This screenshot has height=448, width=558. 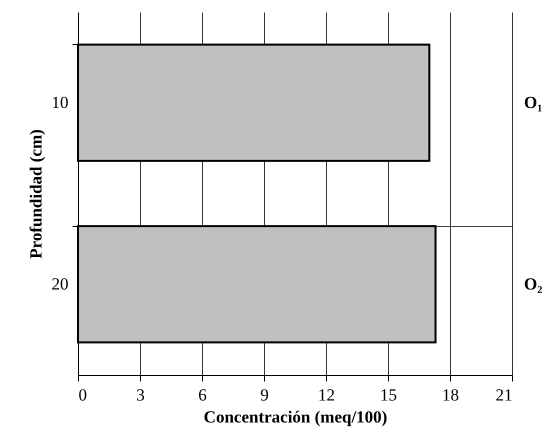 I want to click on x-tick-label: 15, so click(x=388, y=395).